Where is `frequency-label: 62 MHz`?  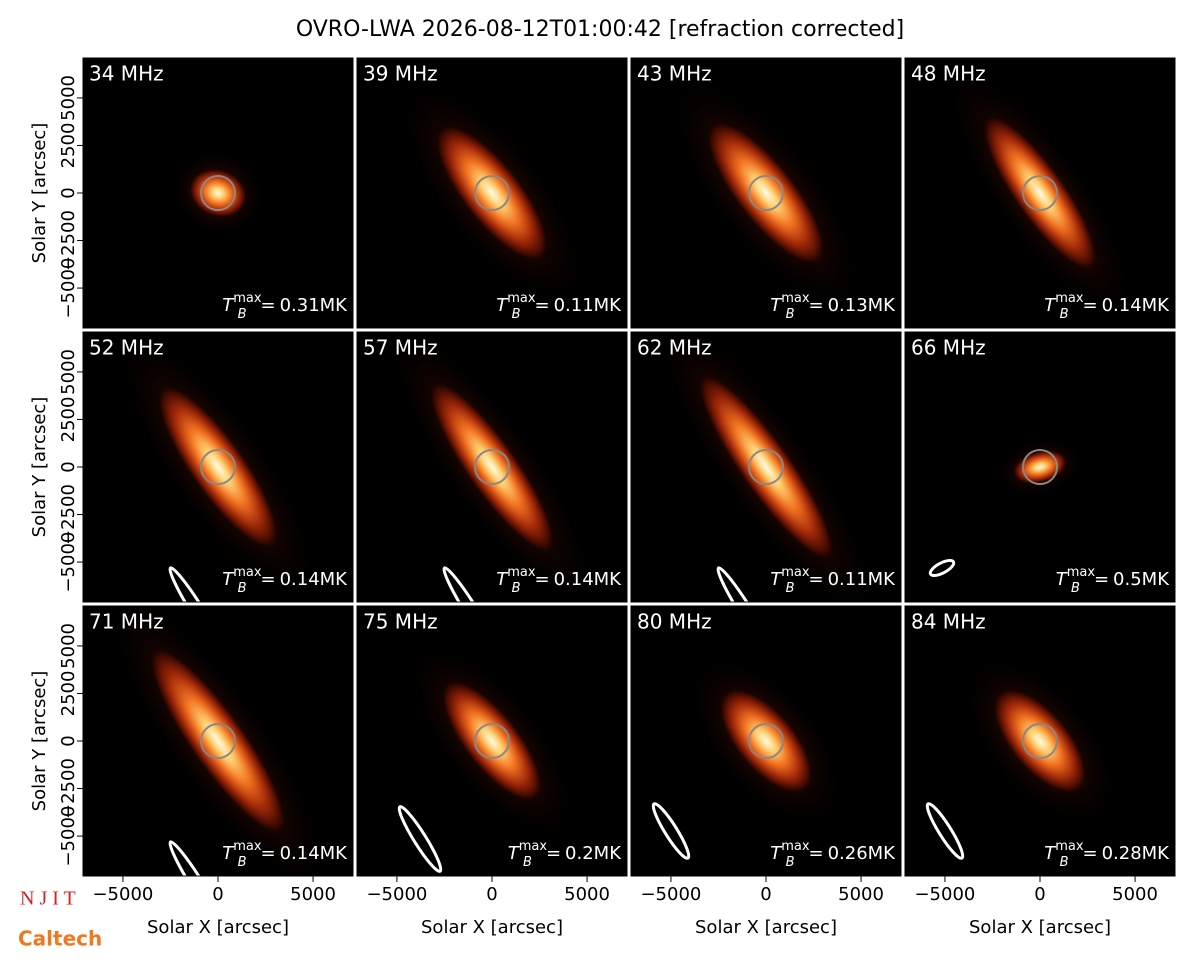
frequency-label: 62 MHz is located at coordinates (674, 348).